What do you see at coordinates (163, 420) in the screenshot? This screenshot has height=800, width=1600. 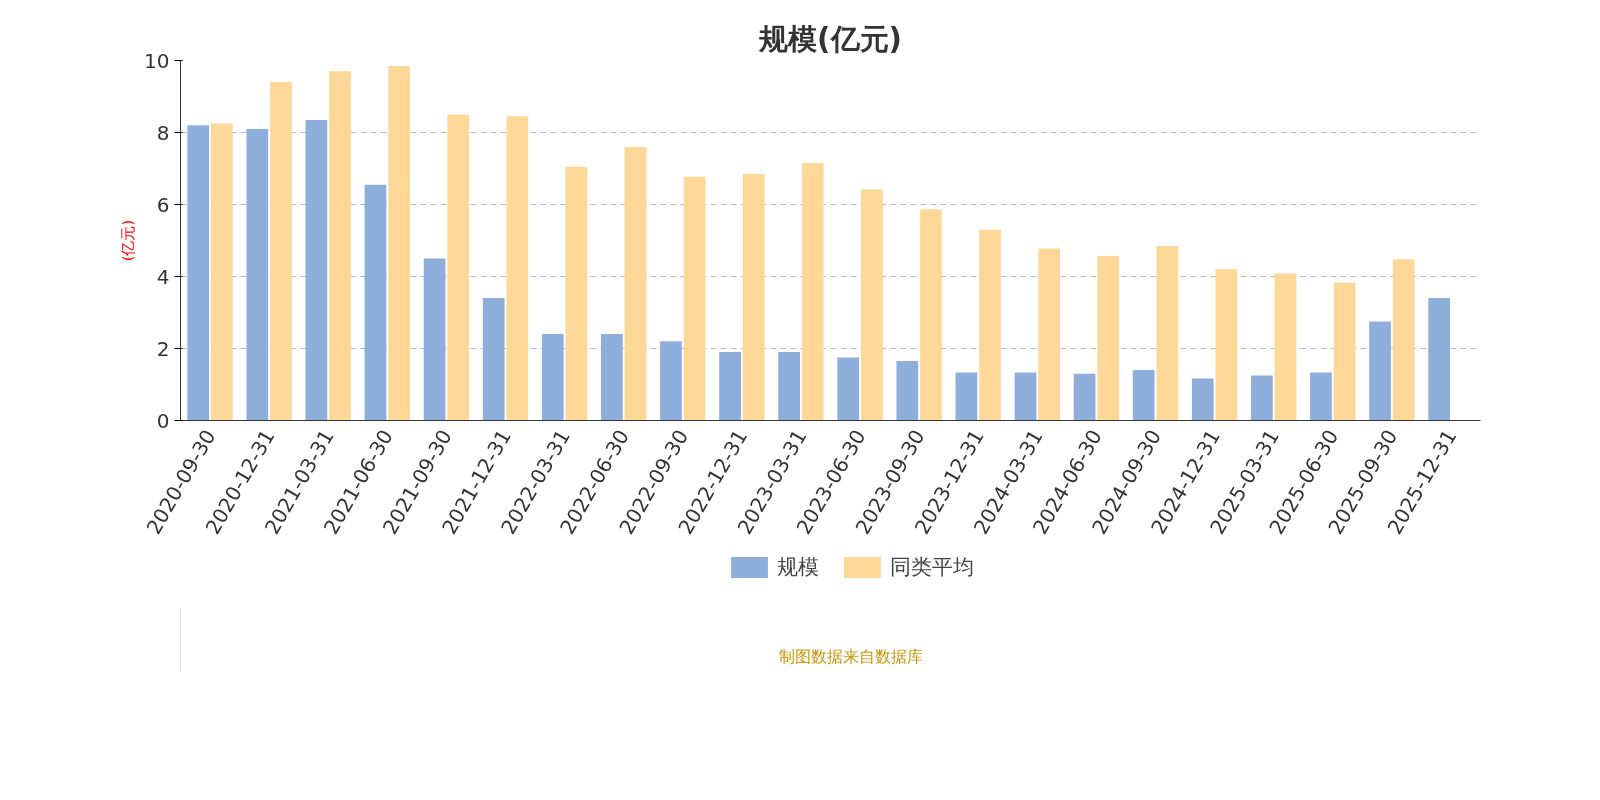 I see `y-tick-label: 0` at bounding box center [163, 420].